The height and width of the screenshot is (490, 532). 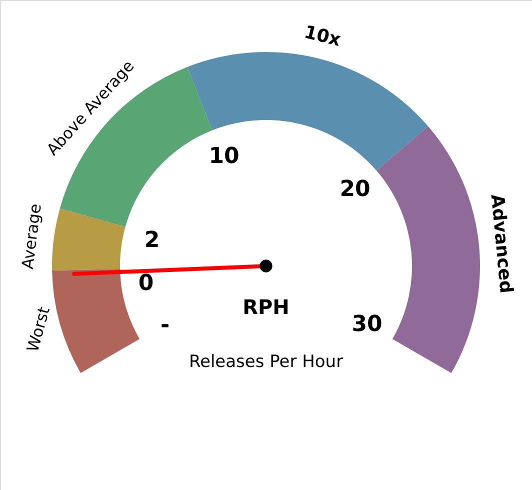 What do you see at coordinates (38, 329) in the screenshot?
I see `slice-label: Worst` at bounding box center [38, 329].